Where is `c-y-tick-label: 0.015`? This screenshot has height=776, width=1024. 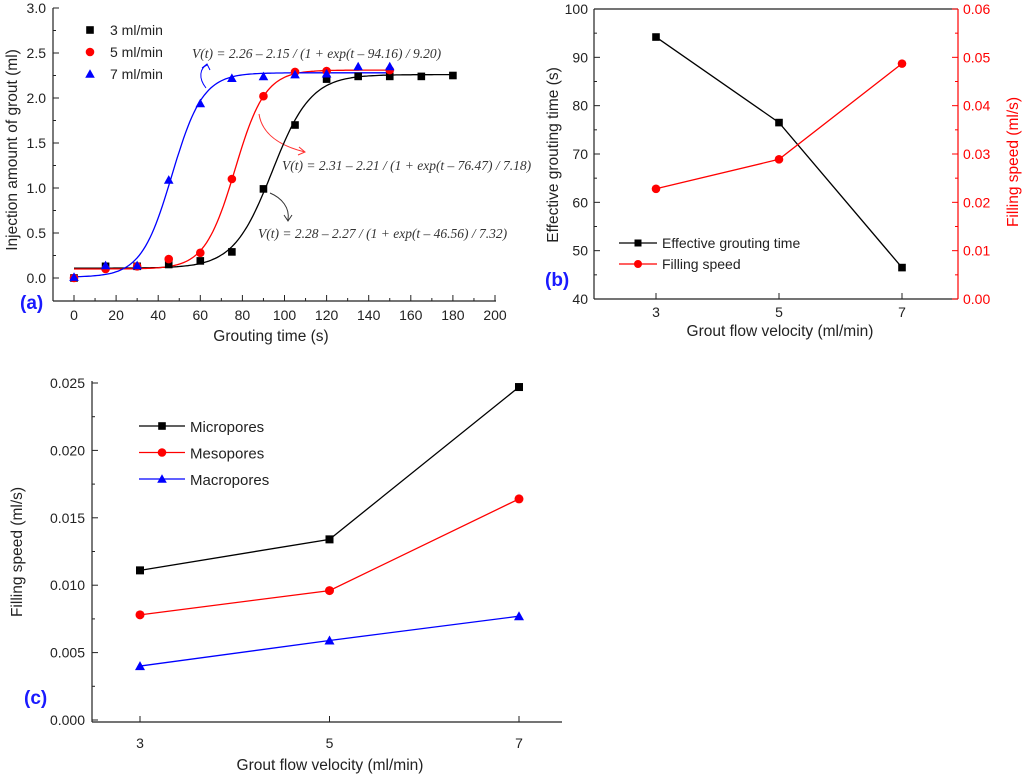 c-y-tick-label: 0.015 is located at coordinates (67, 518).